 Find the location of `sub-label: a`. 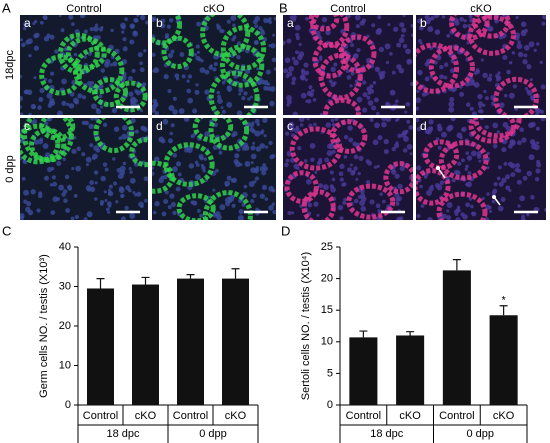

sub-label: a is located at coordinates (290, 23).